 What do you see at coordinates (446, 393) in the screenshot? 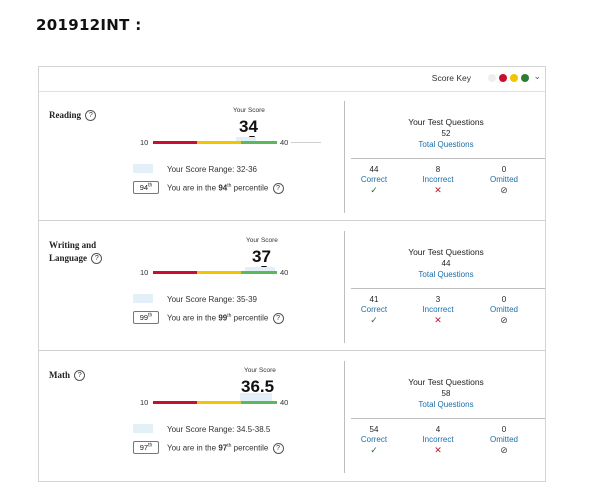
I see `test-questions-summary: Your Test Questions 58 Total Questions` at bounding box center [446, 393].